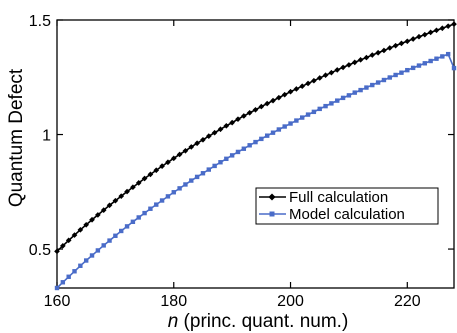 Image resolution: width=457 pixels, height=333 pixels. Describe the element at coordinates (57, 301) in the screenshot. I see `x-tick-label: 160` at that location.